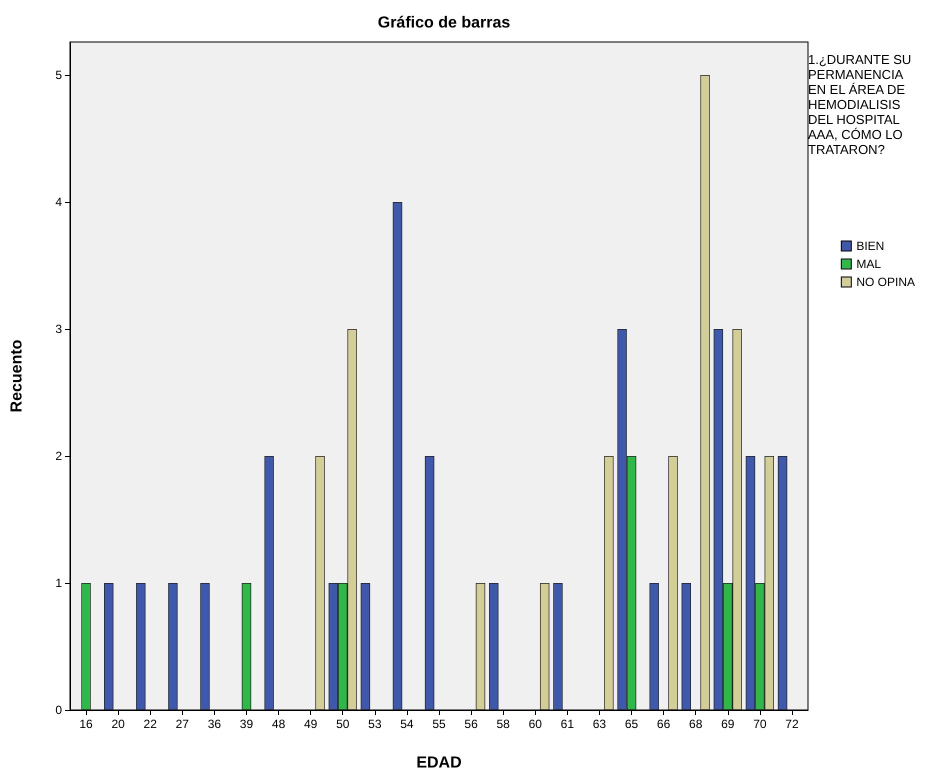 This screenshot has width=928, height=783. I want to click on legend-label: NO OPINA, so click(886, 282).